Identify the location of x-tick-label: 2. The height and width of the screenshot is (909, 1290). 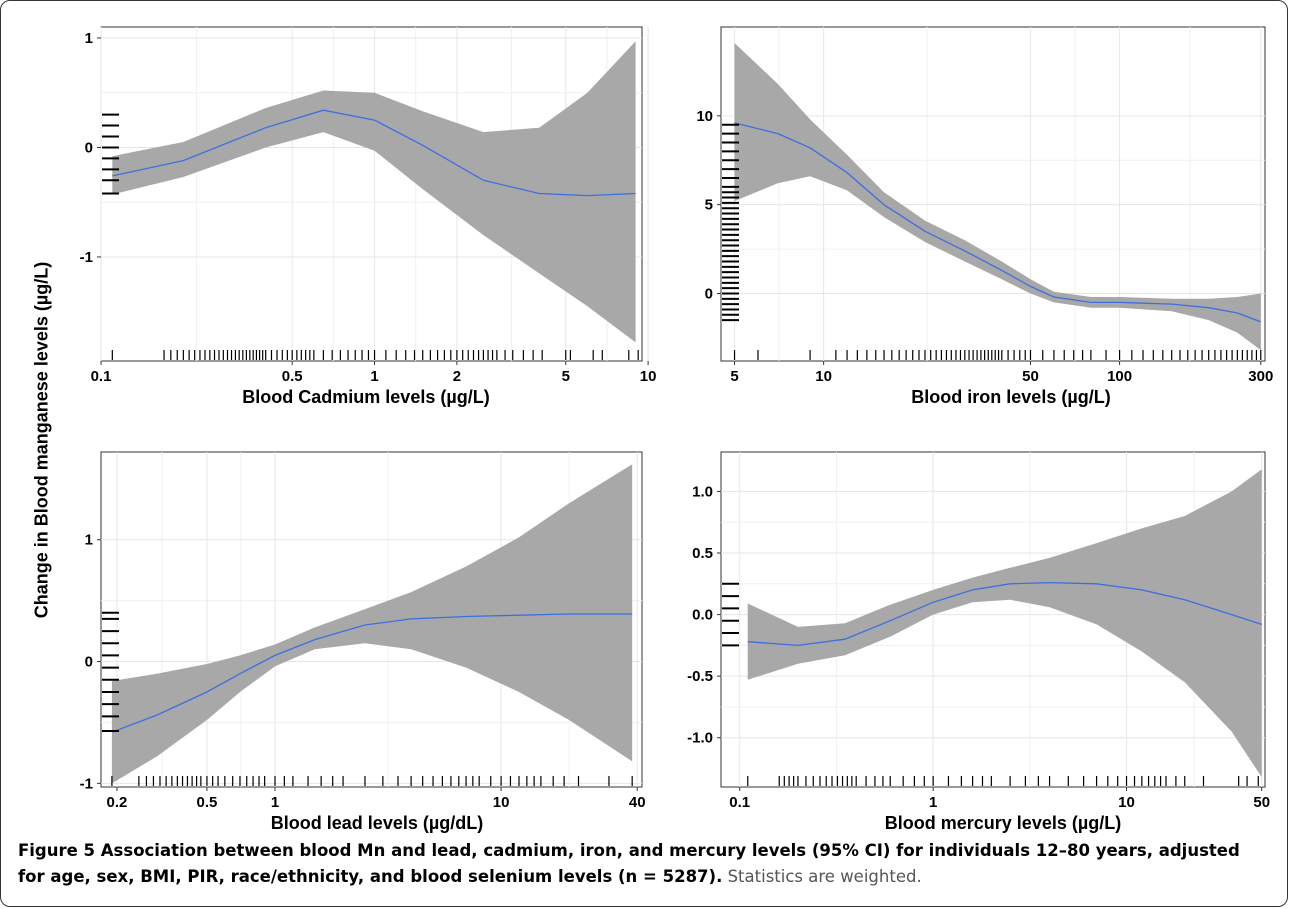
(457, 376).